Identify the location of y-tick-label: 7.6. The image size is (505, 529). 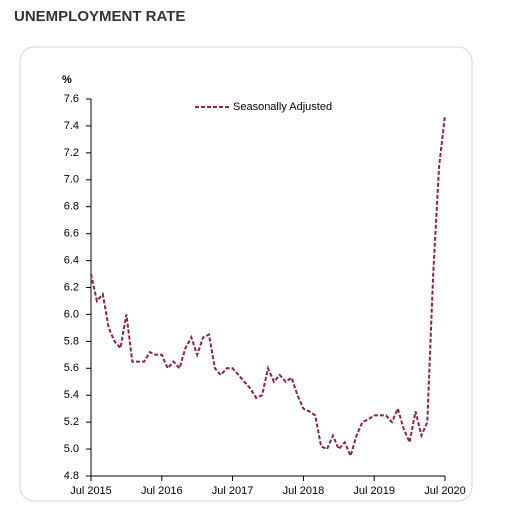
(71, 99).